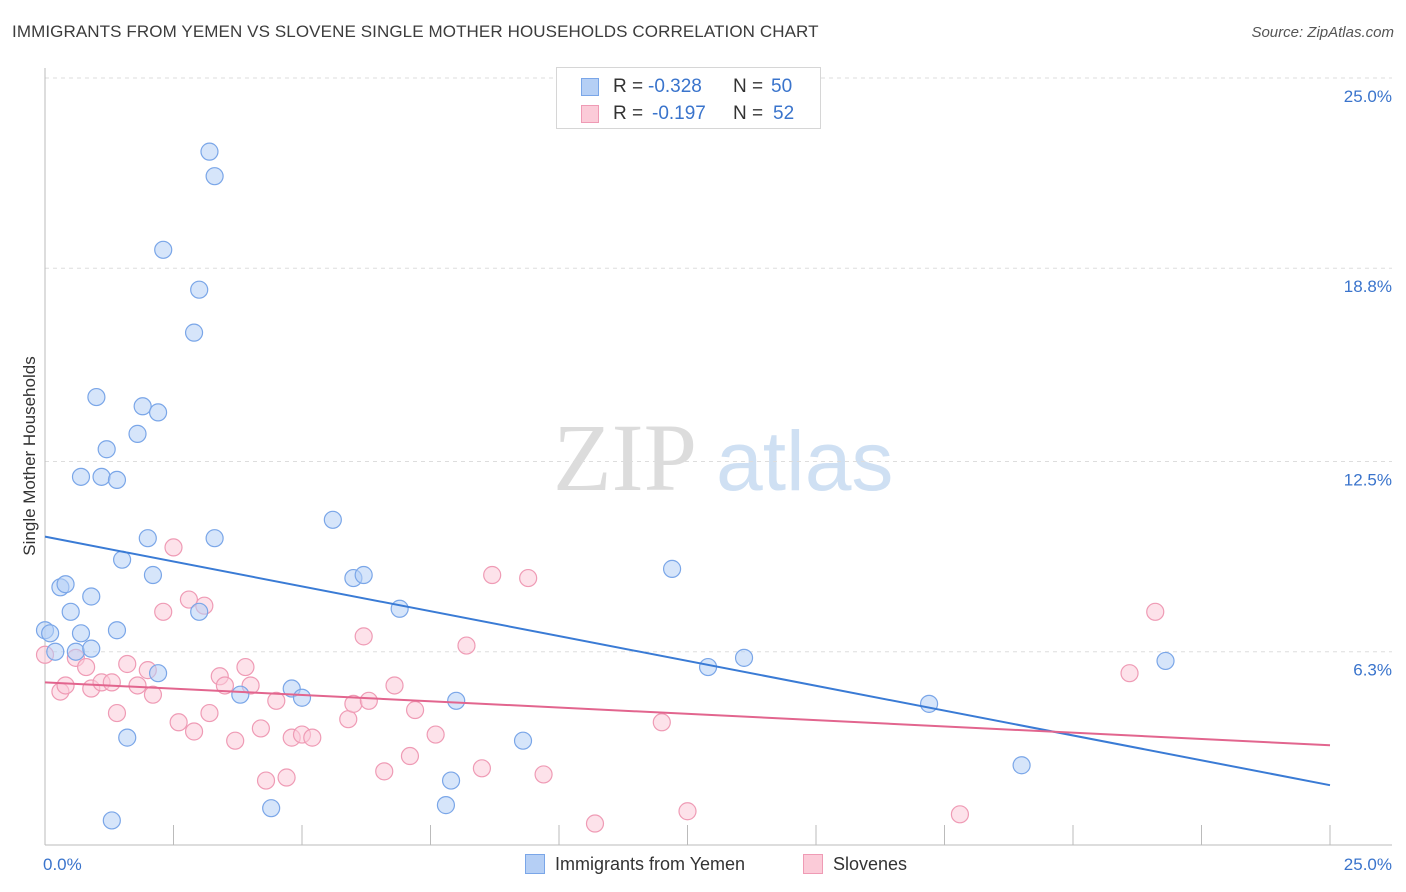 The image size is (1406, 892). Describe the element at coordinates (650, 864) in the screenshot. I see `legend-label-yemen: Immigrants from Yemen` at that location.